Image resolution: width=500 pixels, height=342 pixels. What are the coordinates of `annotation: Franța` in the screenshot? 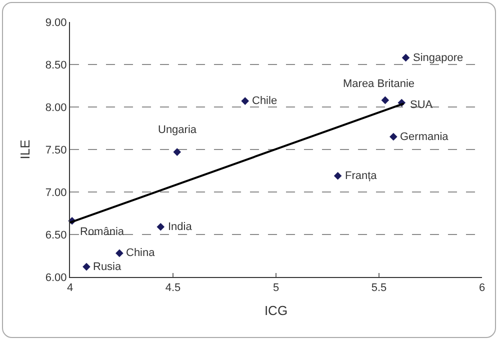 It's located at (361, 176).